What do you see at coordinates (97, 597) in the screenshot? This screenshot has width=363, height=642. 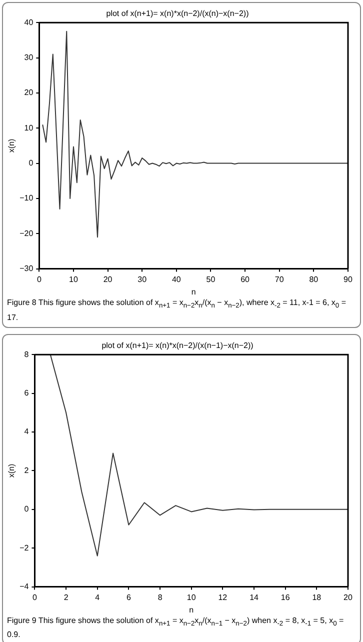 I see `x-tick-label: 4` at bounding box center [97, 597].